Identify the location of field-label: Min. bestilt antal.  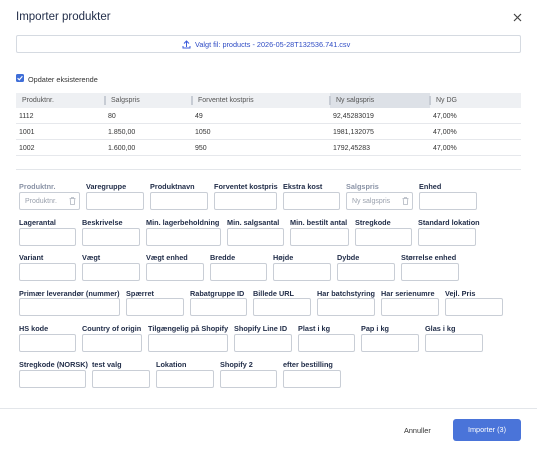
(319, 222).